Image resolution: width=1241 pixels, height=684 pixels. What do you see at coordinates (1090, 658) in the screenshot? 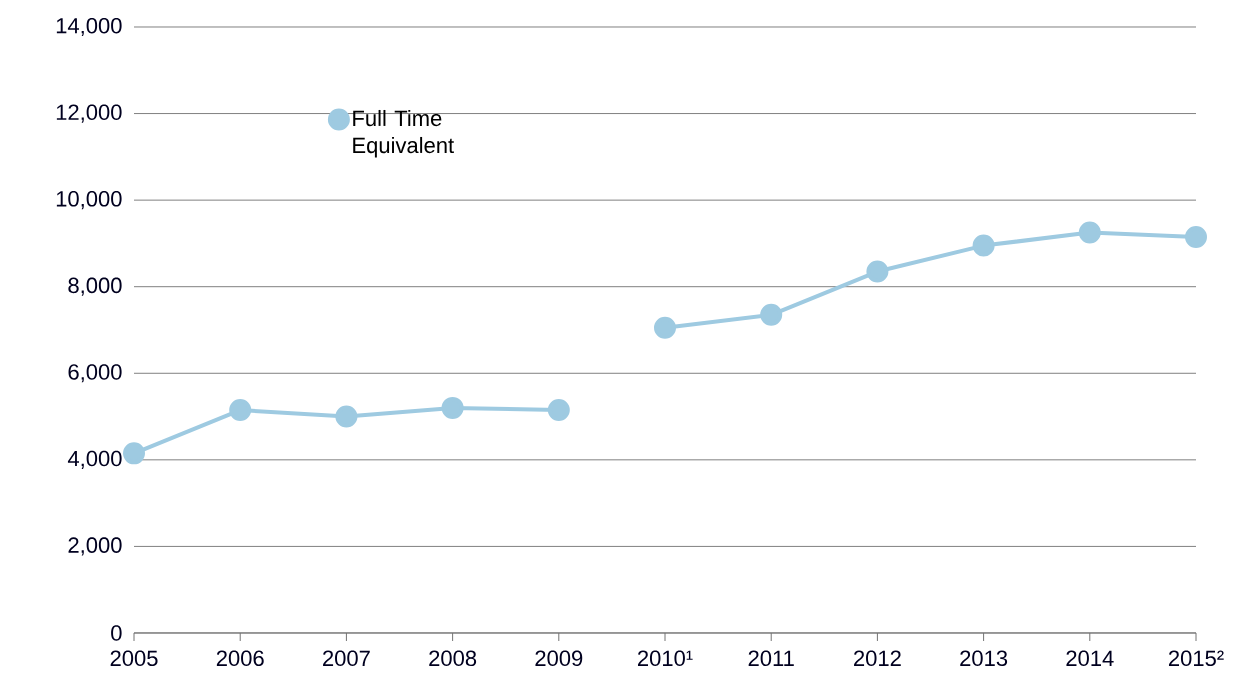
I see `x-tick-label: 2014` at bounding box center [1090, 658].